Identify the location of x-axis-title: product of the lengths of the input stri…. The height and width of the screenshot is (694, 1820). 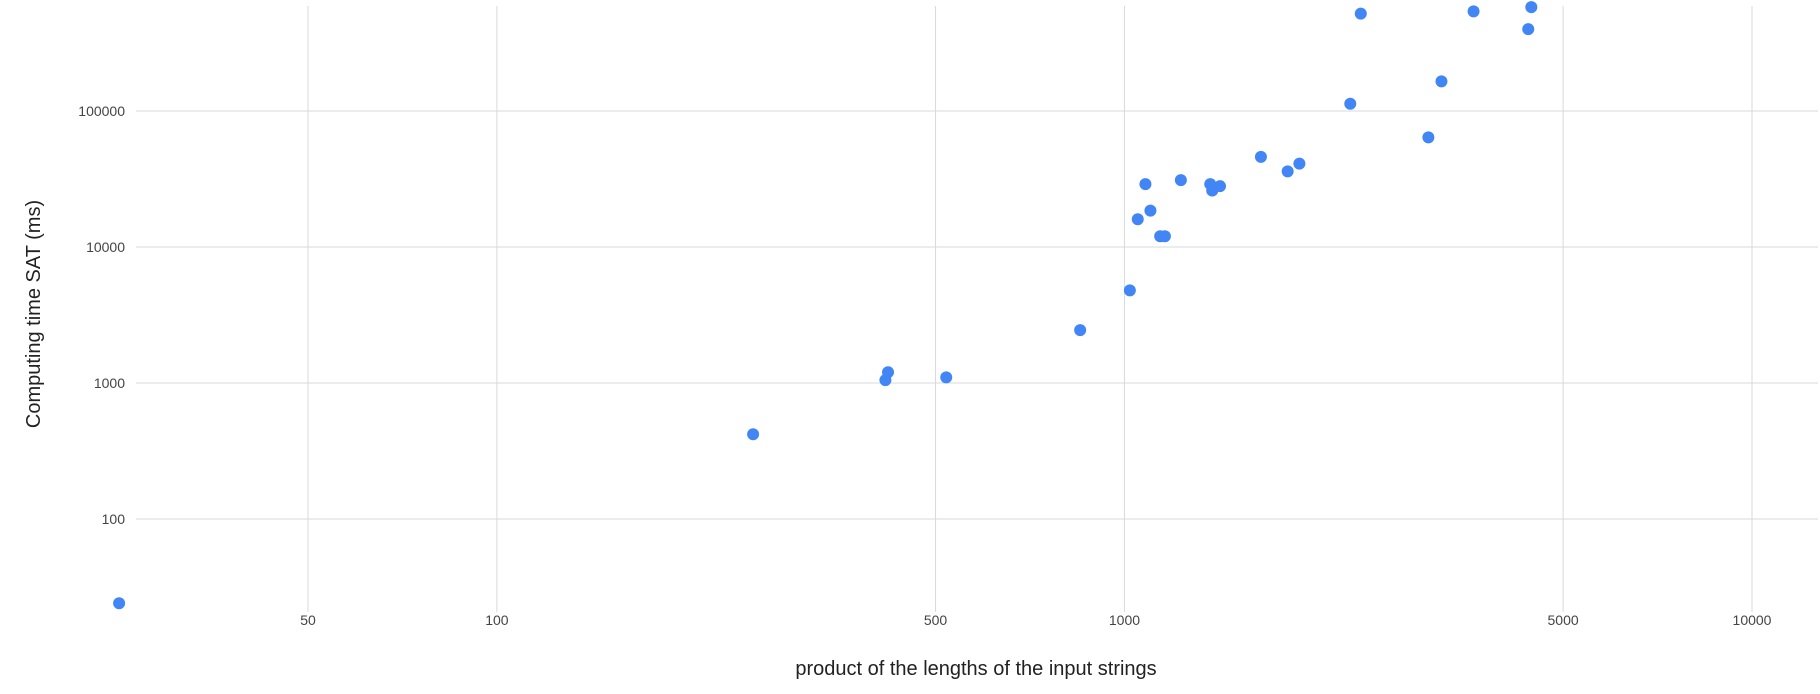
(975, 669).